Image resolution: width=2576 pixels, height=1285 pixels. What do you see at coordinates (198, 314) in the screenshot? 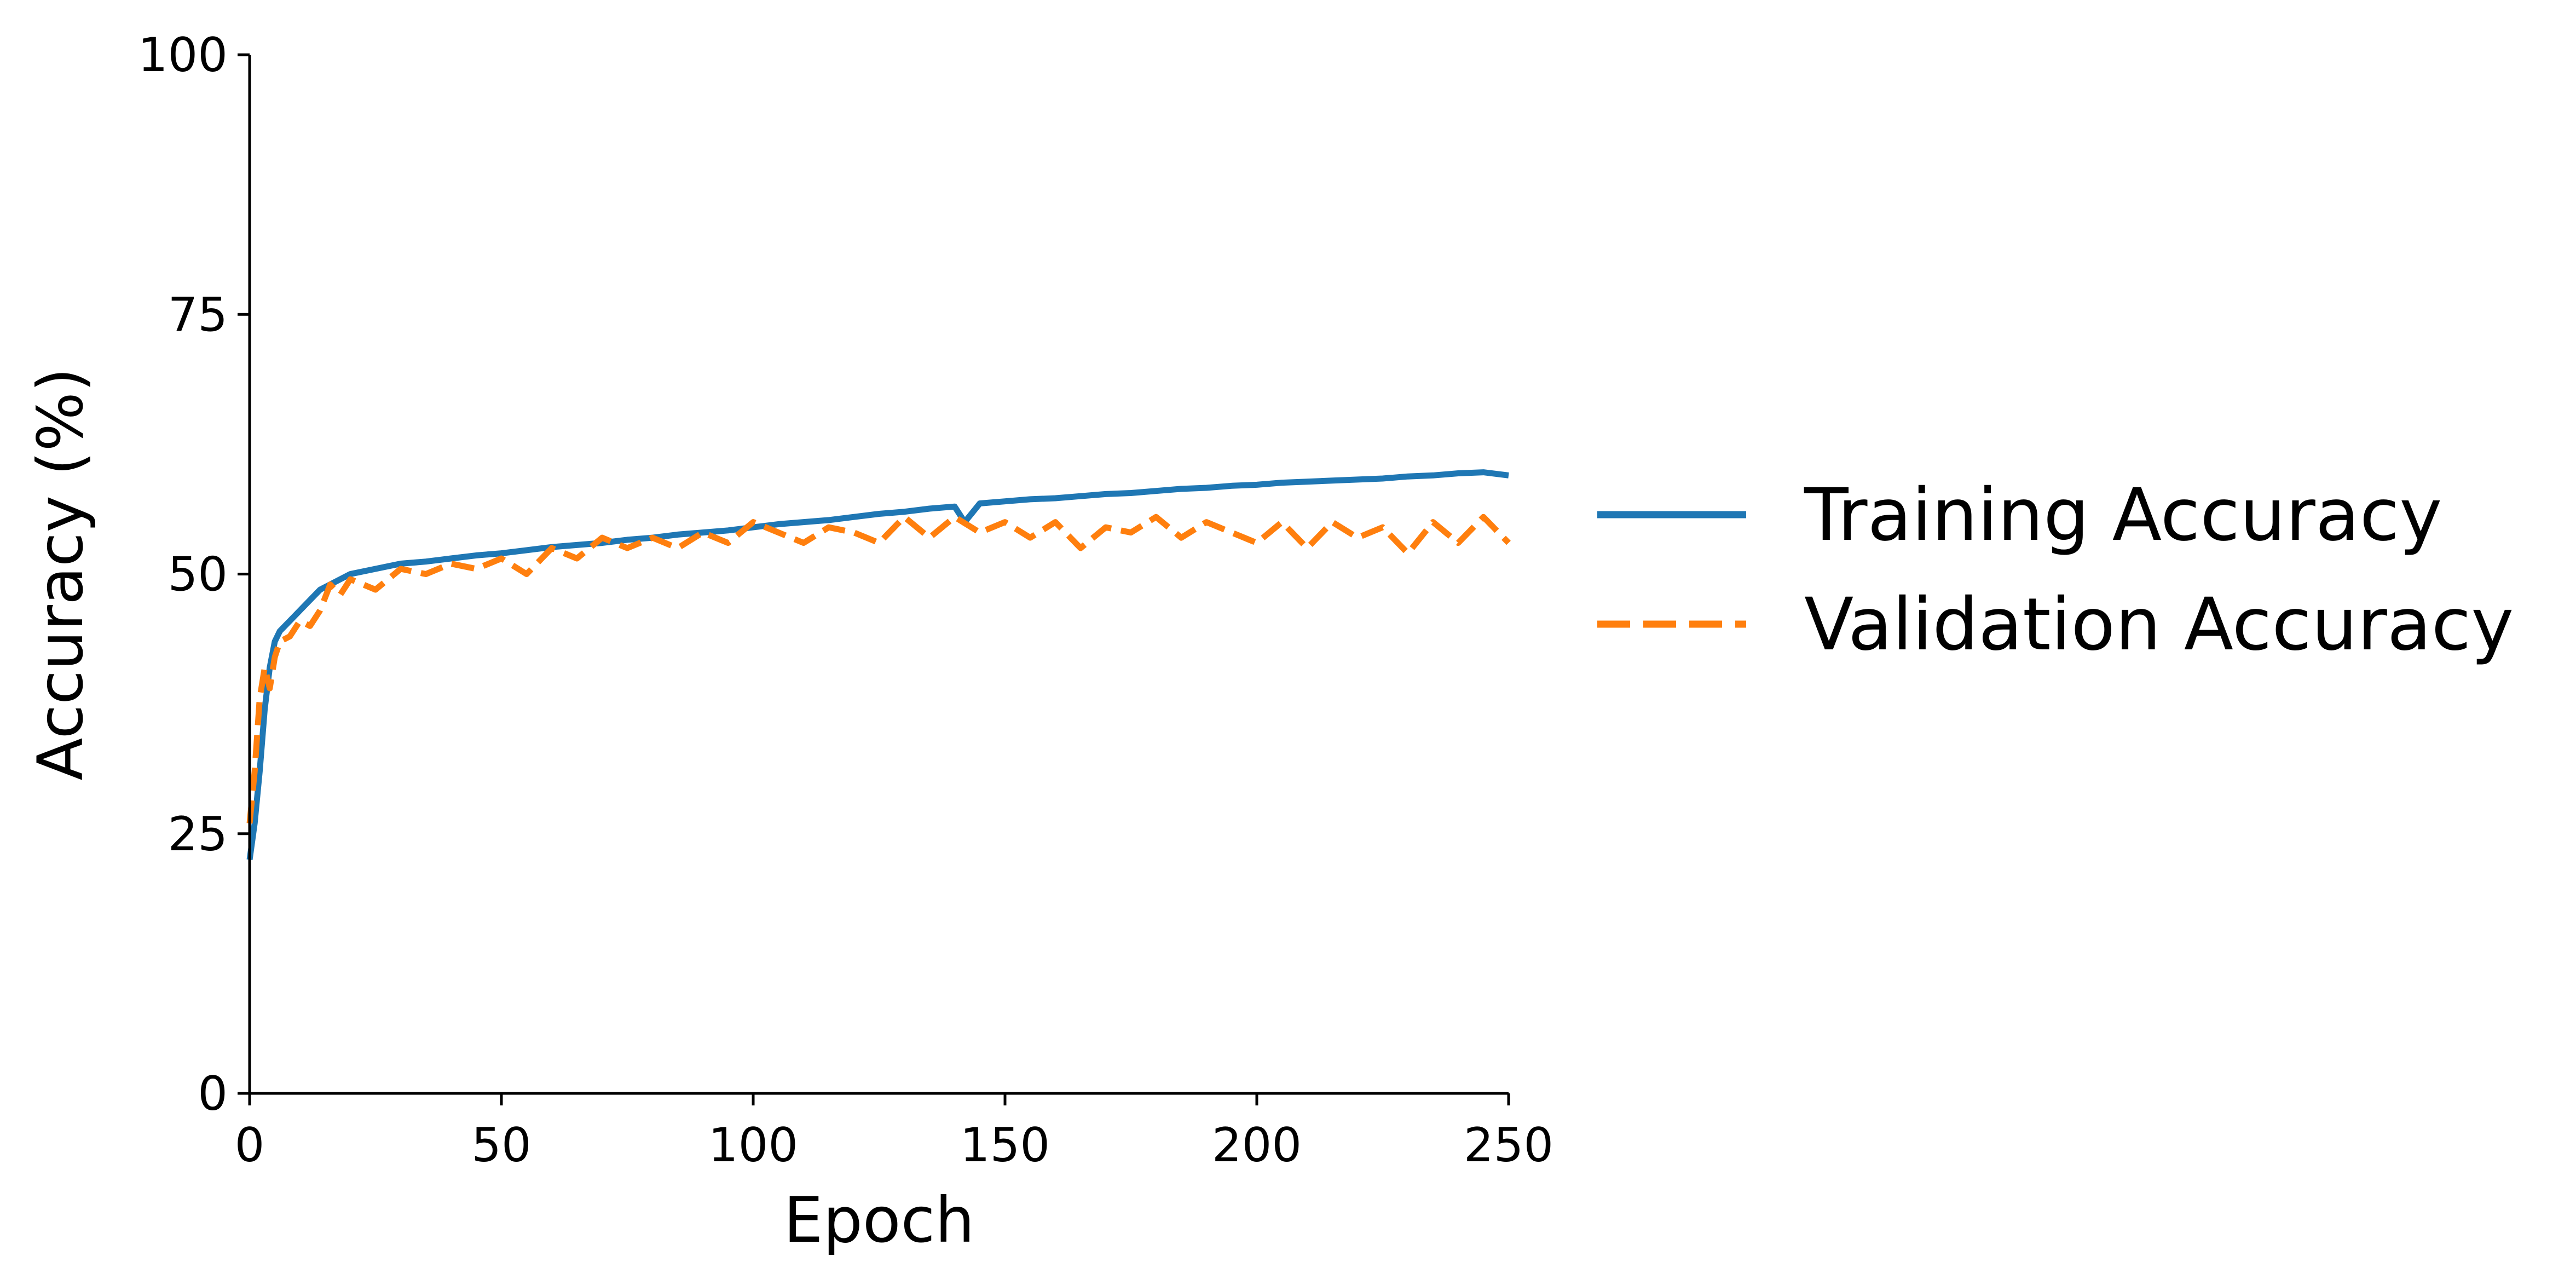
I see `y-tick-label: 75` at bounding box center [198, 314].